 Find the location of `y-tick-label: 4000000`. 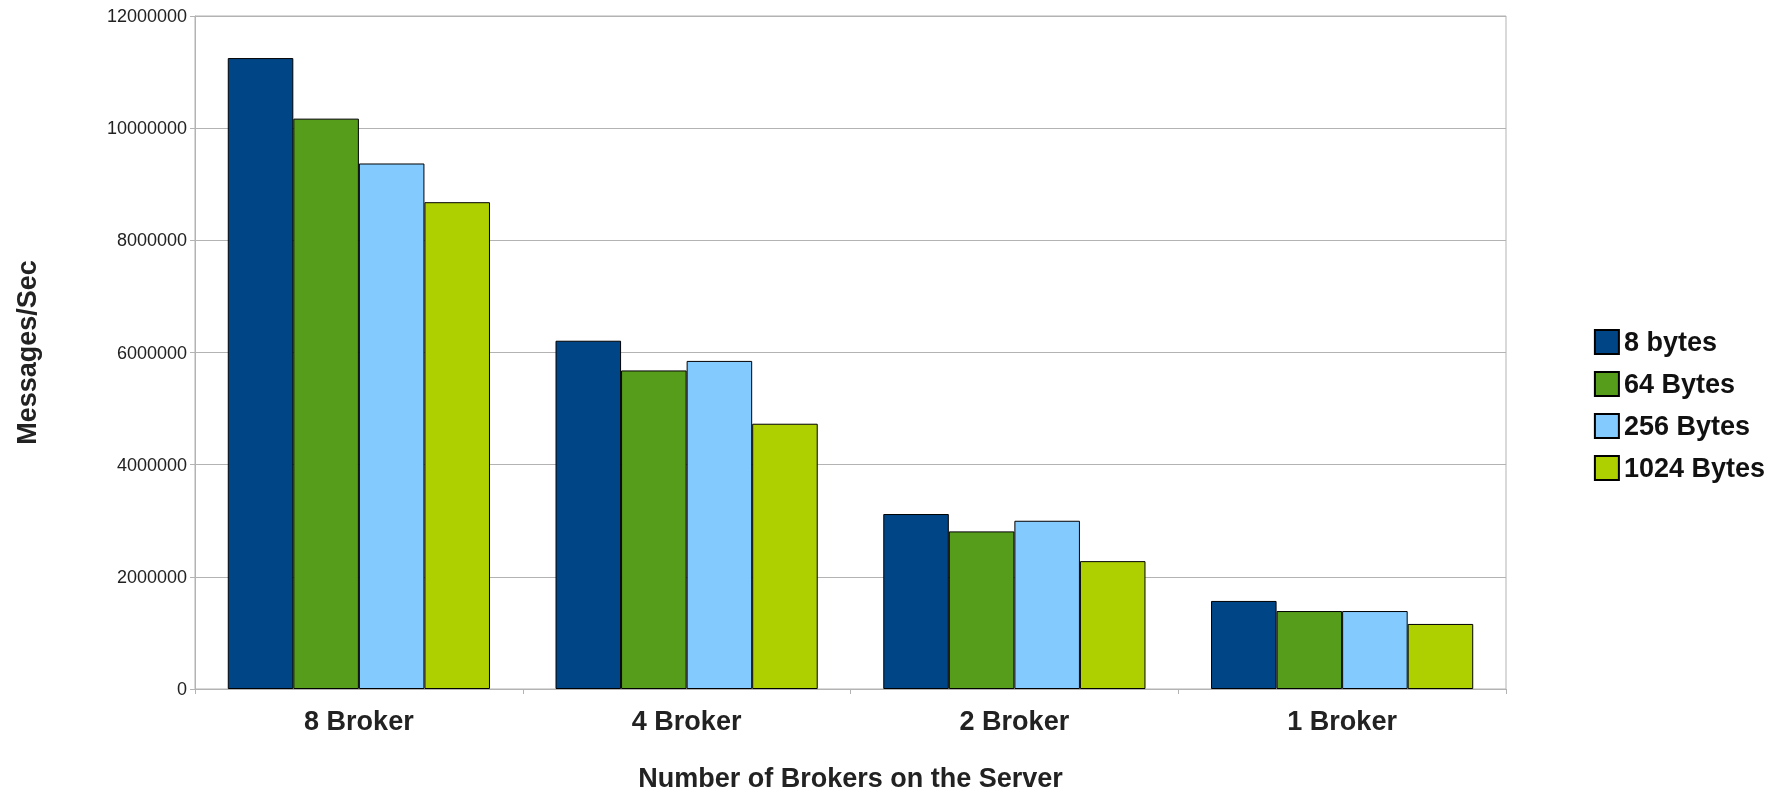

y-tick-label: 4000000 is located at coordinates (151, 464).